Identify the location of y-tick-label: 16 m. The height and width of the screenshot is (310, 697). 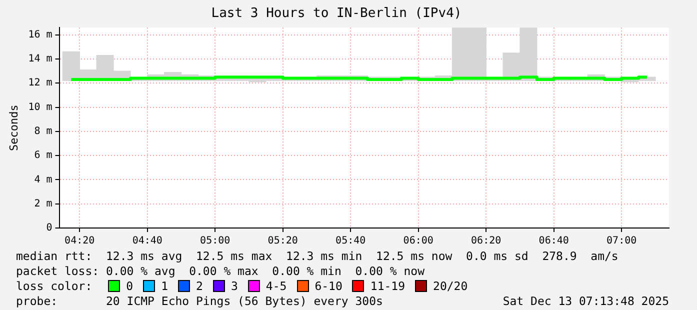
(40, 34).